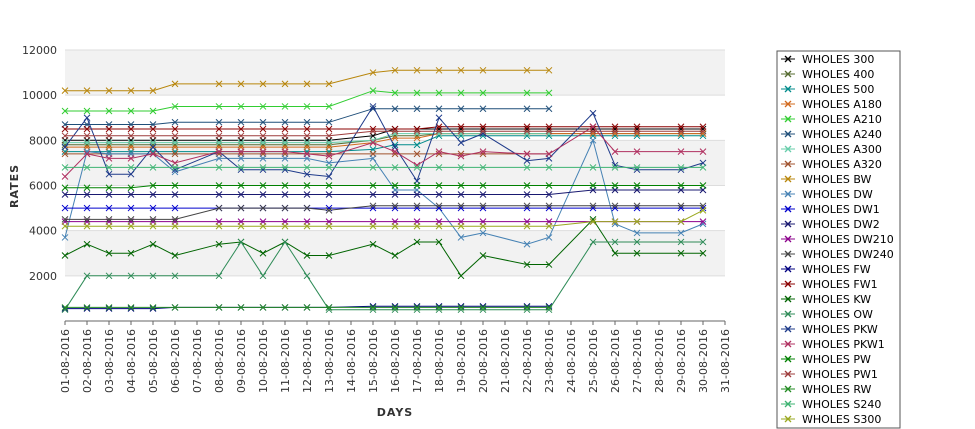 The height and width of the screenshot is (429, 975). What do you see at coordinates (837, 389) in the screenshot?
I see `legend-label: WHOLES RW` at bounding box center [837, 389].